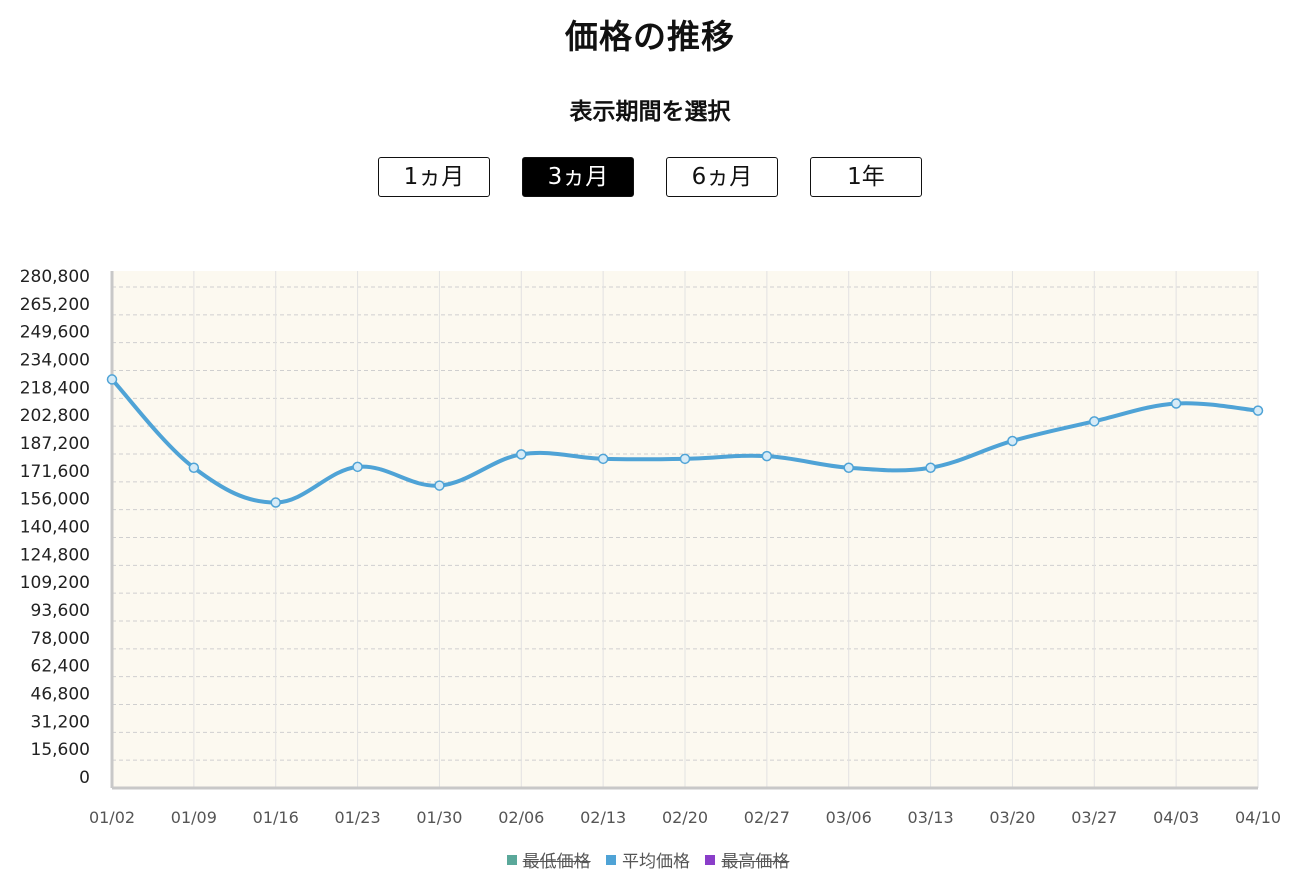 The height and width of the screenshot is (885, 1292). I want to click on legend-item-min-price: 最低価格, so click(548, 859).